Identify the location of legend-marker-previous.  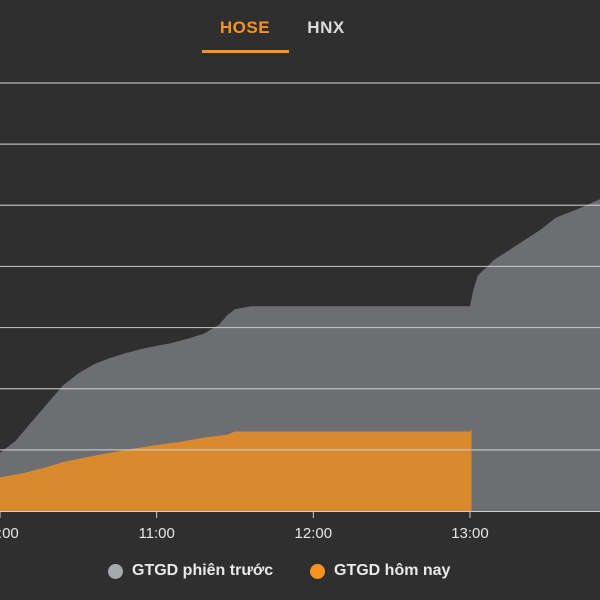
(115, 571).